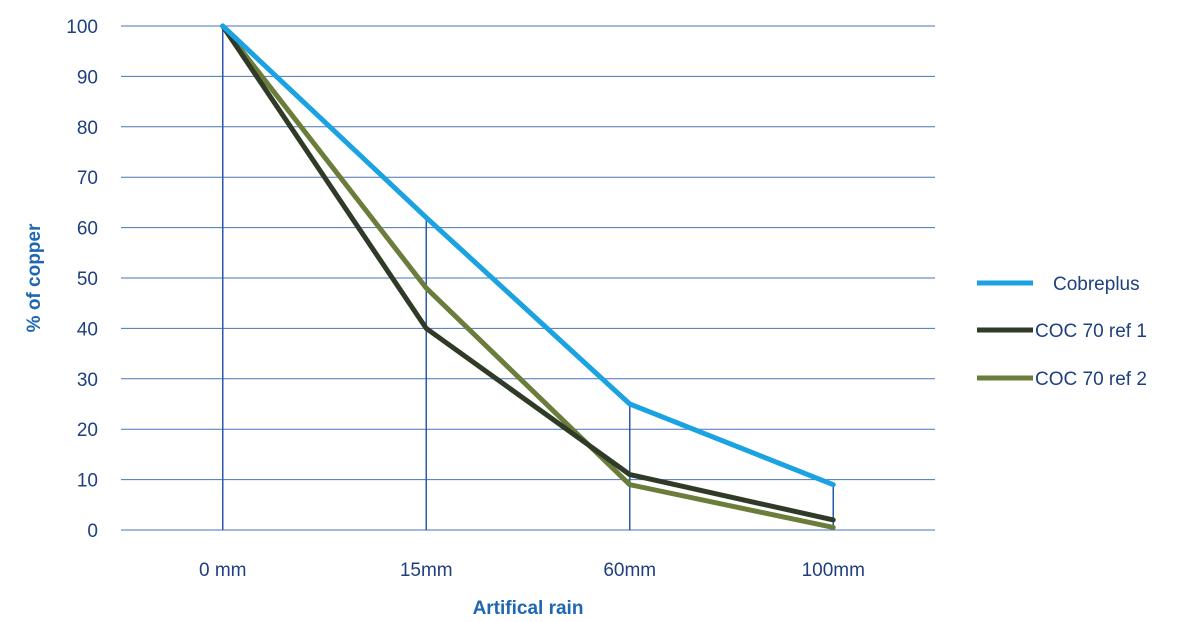  Describe the element at coordinates (833, 570) in the screenshot. I see `x-tick-label: 100mm` at that location.